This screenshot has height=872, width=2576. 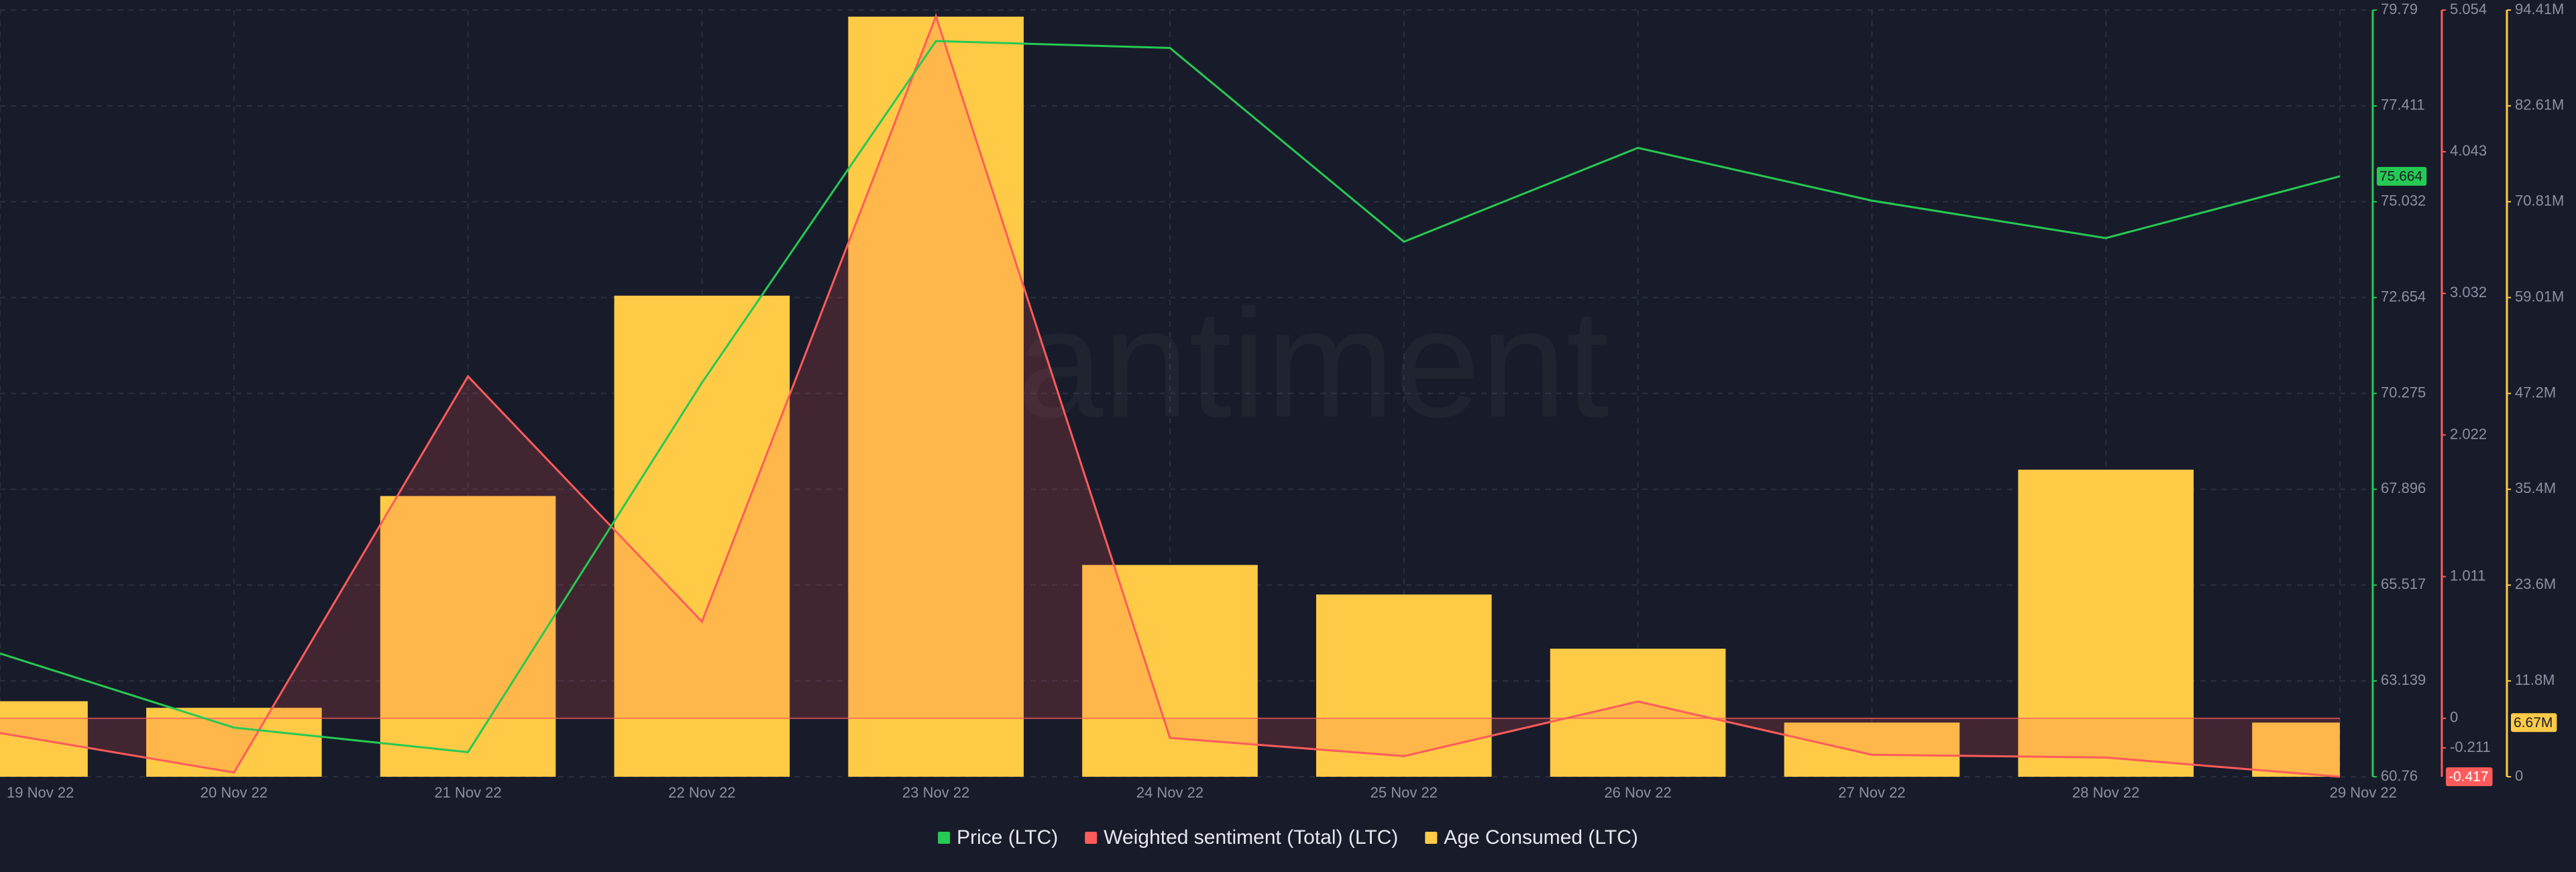 What do you see at coordinates (2468, 292) in the screenshot?
I see `y-tick-label: 3.032` at bounding box center [2468, 292].